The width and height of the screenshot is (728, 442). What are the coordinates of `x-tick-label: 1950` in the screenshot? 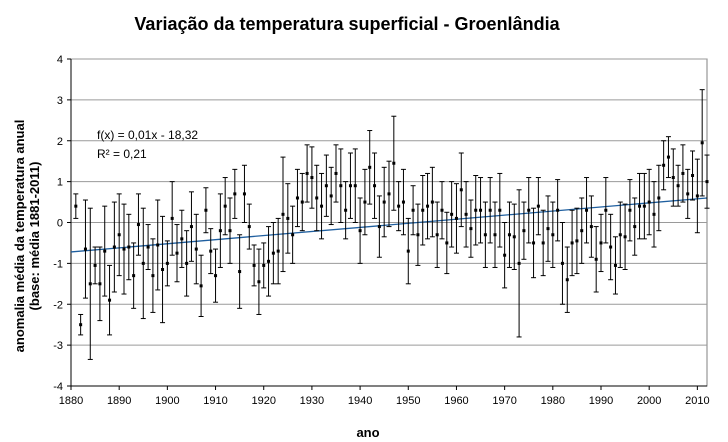 It's located at (408, 401).